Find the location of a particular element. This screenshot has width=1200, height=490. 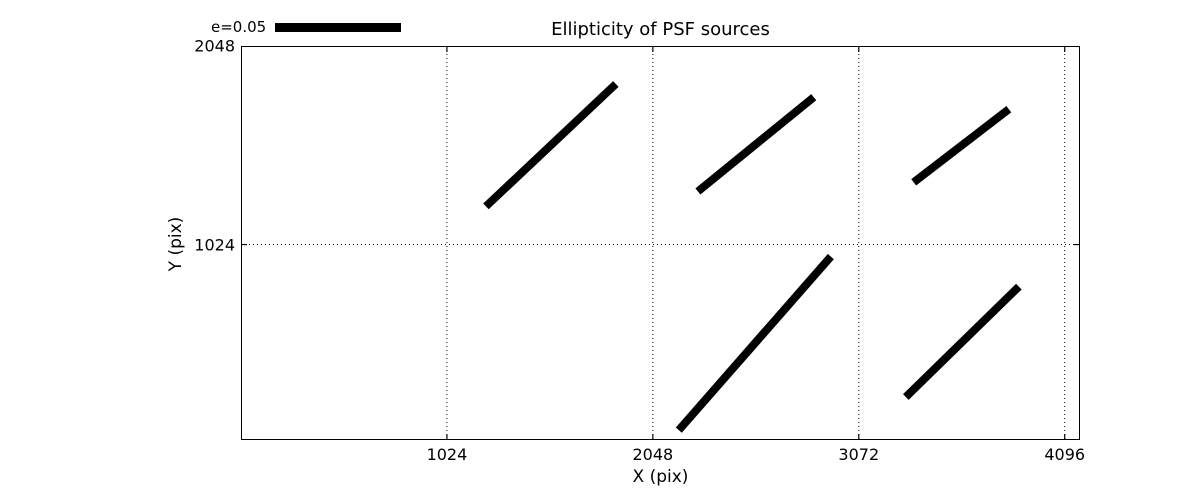

legend: e=0.05 is located at coordinates (306, 27).